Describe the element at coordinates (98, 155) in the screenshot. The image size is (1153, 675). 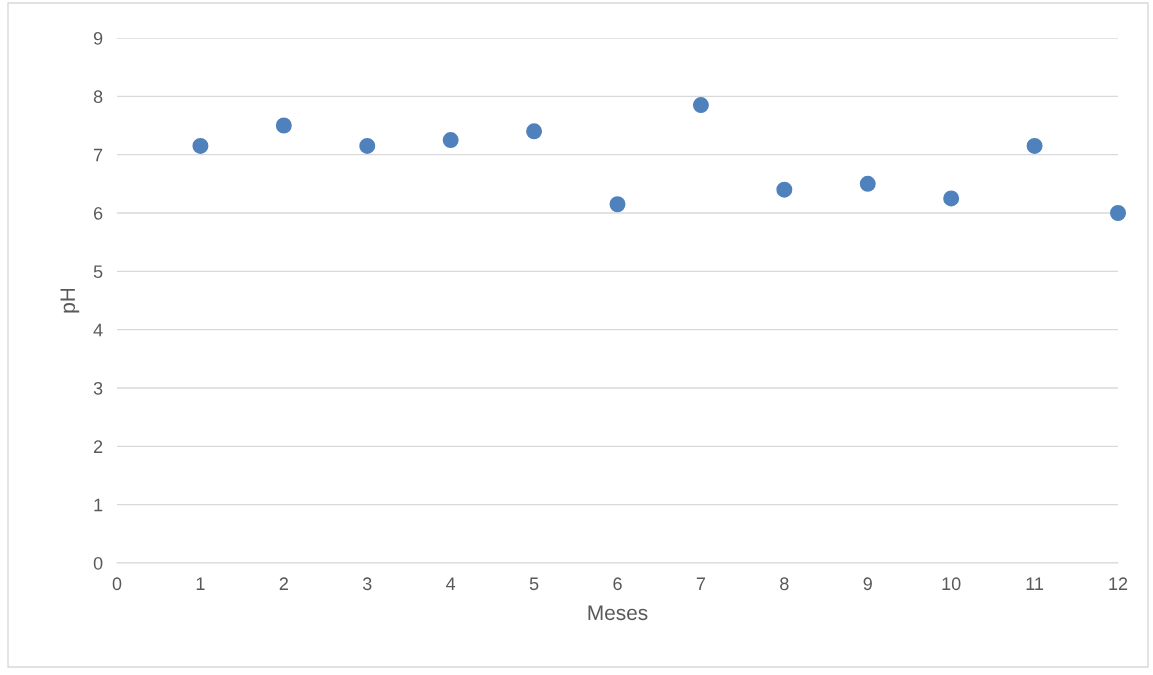
I see `y-tick-label: 7` at that location.